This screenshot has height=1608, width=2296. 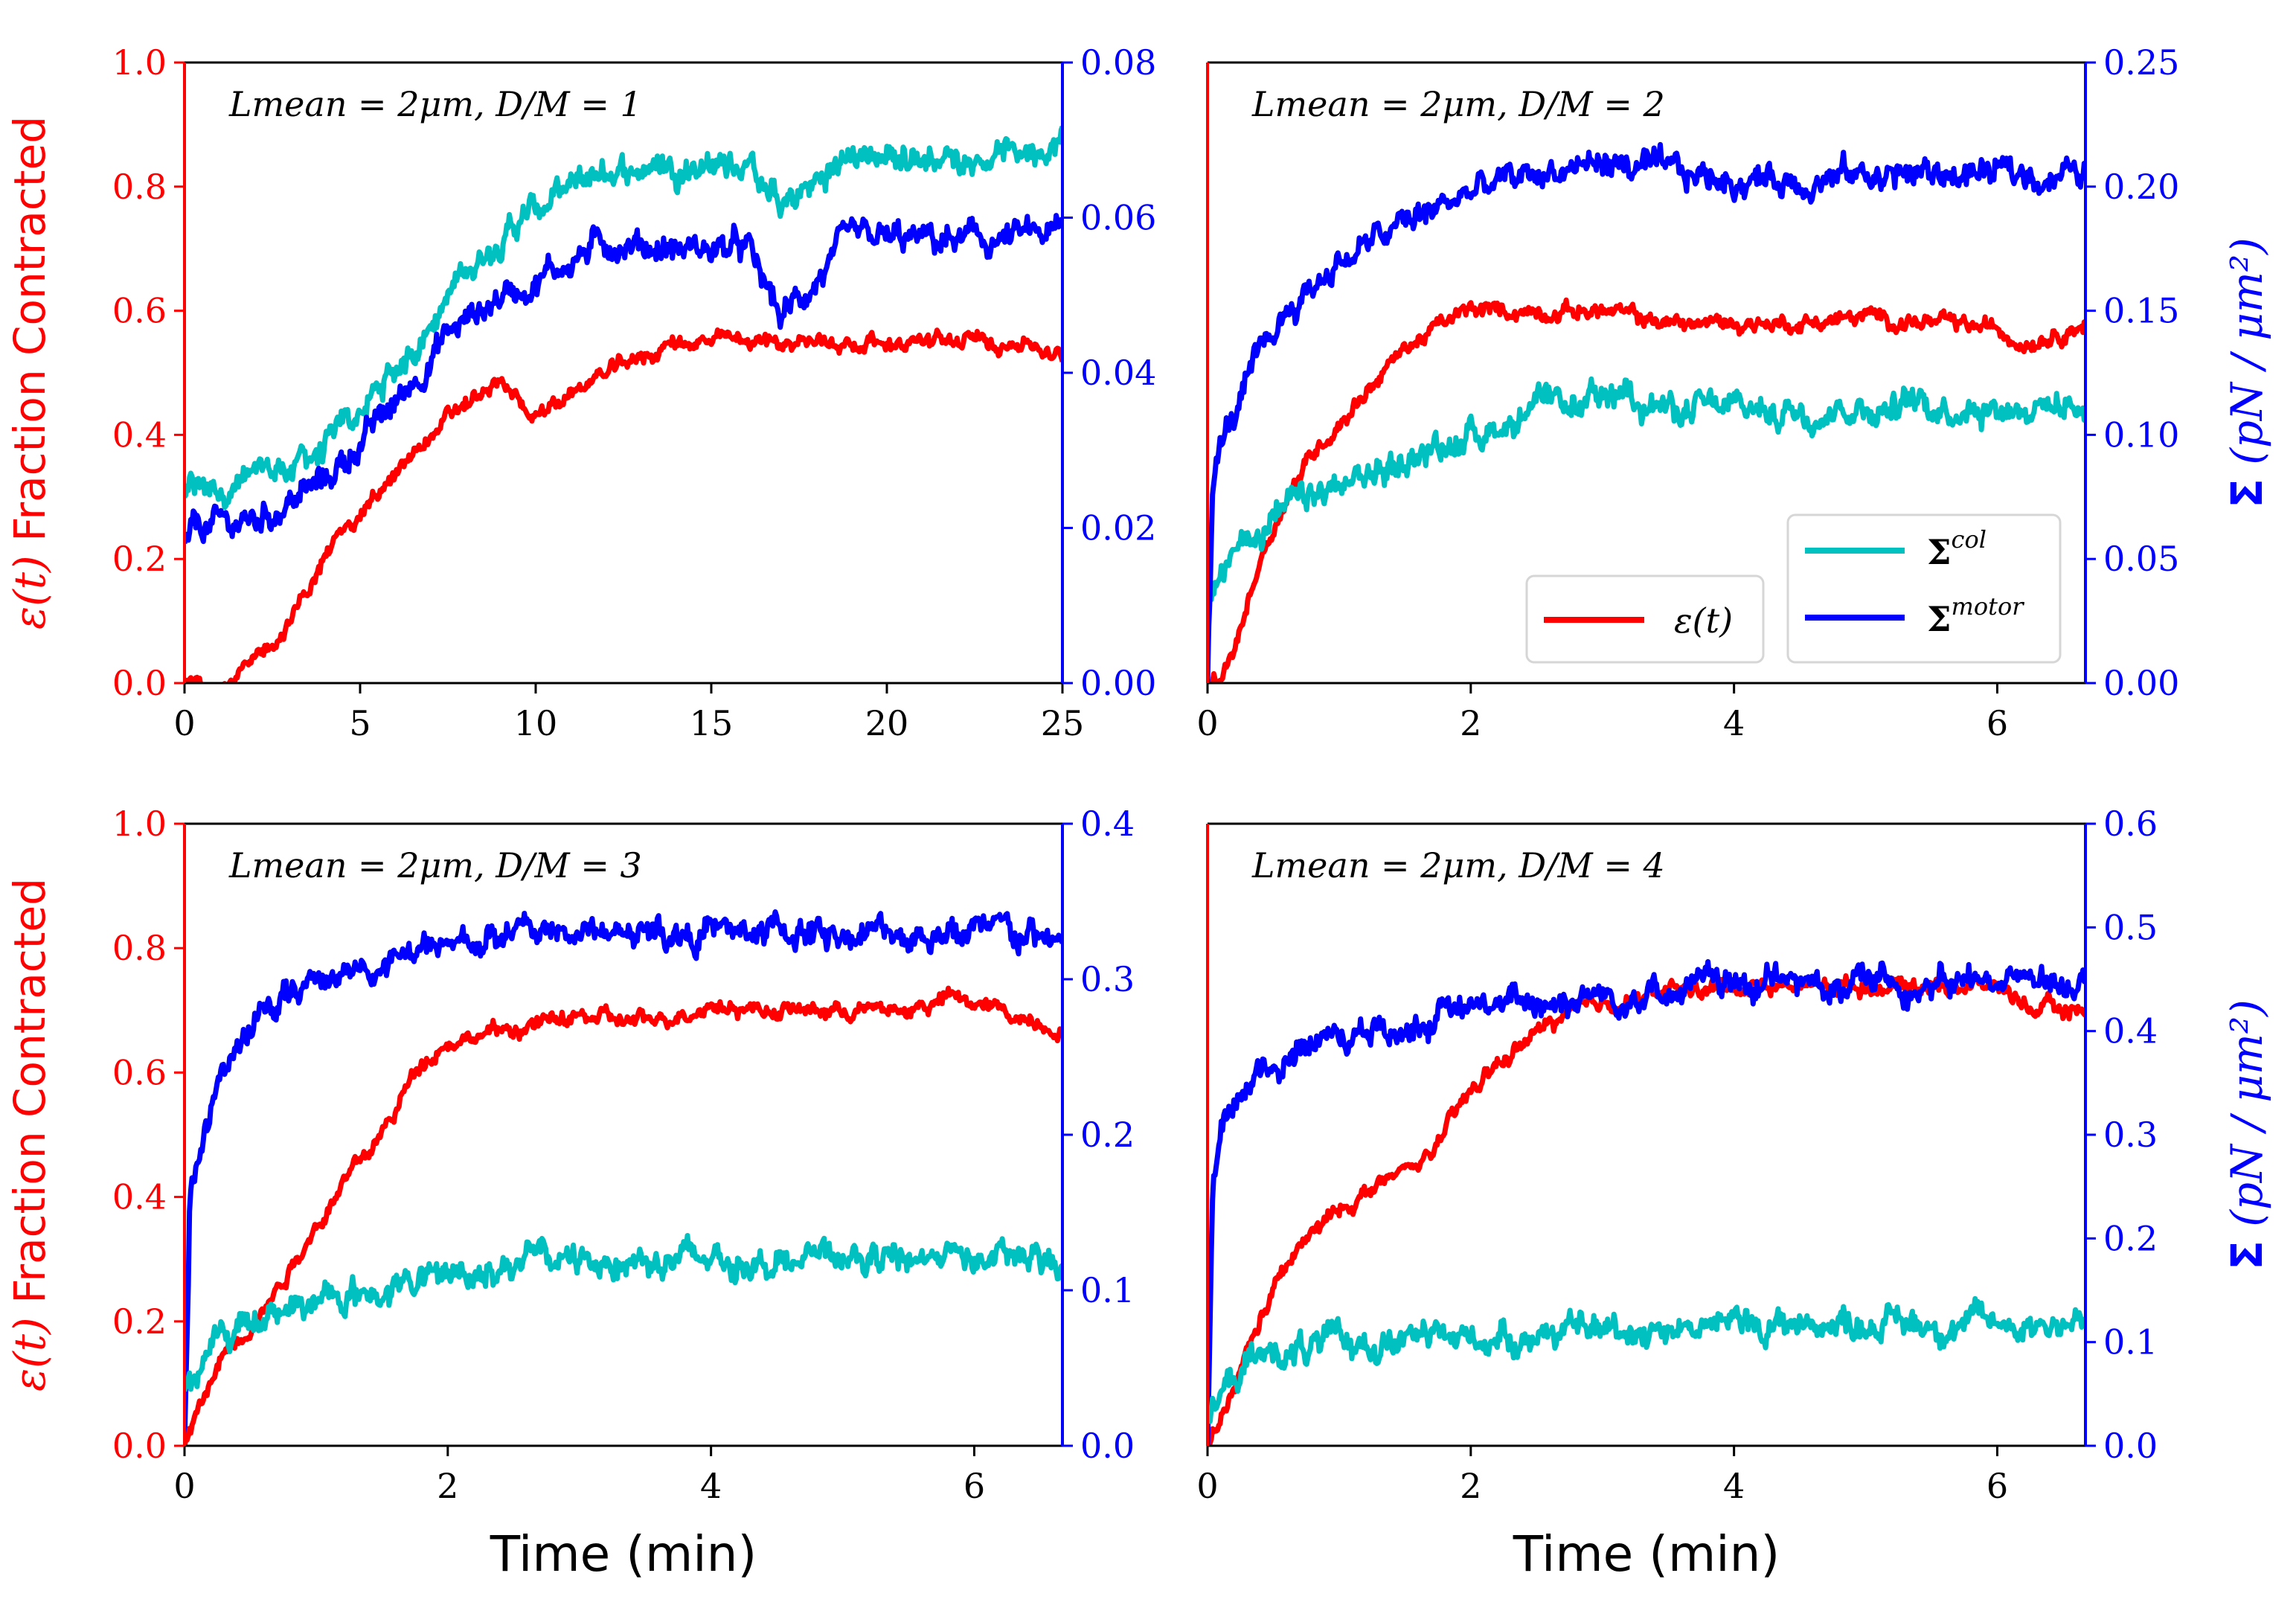 What do you see at coordinates (712, 723) in the screenshot?
I see `x-tick-label: 15` at bounding box center [712, 723].